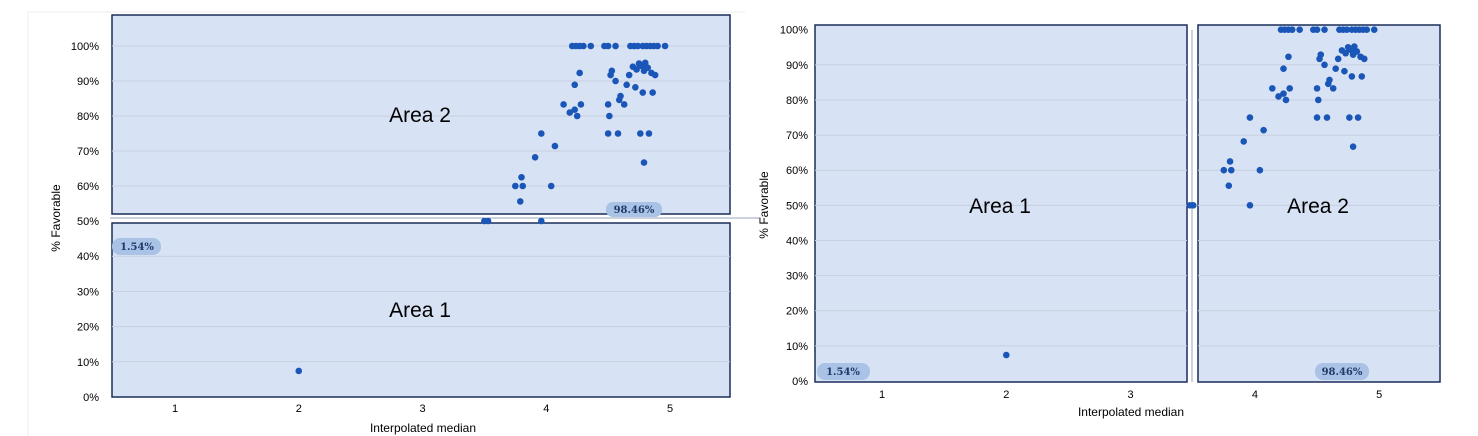 The width and height of the screenshot is (1478, 436). I want to click on x-axis-label-right: Interpolated median, so click(1131, 412).